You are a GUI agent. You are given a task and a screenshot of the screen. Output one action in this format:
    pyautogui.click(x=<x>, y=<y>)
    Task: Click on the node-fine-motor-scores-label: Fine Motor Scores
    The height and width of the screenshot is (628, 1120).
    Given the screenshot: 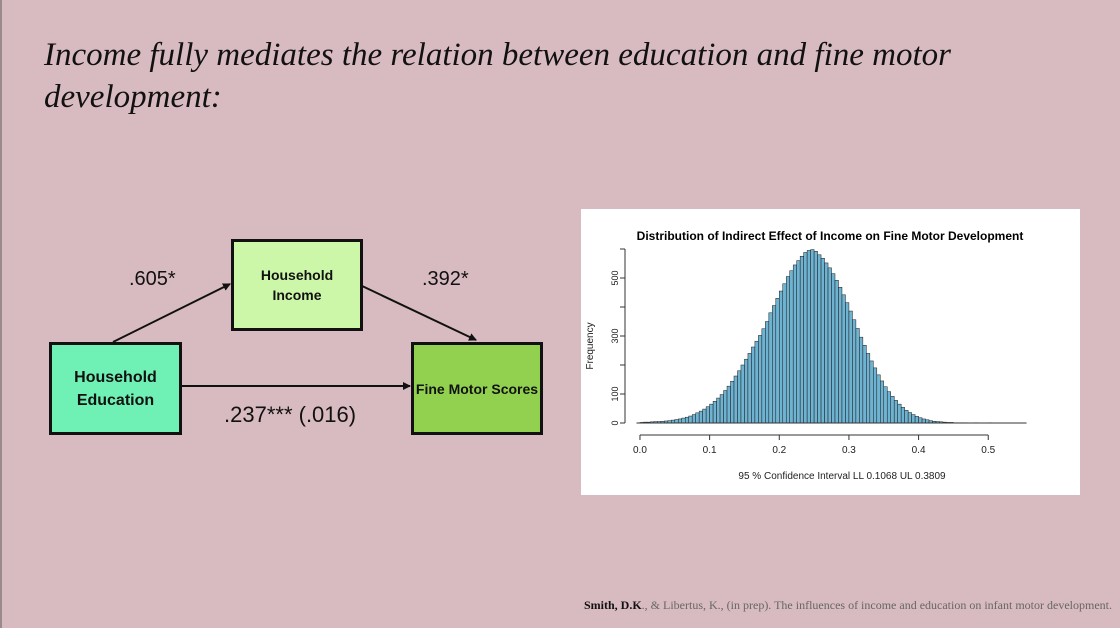 What is the action you would take?
    pyautogui.click(x=477, y=388)
    